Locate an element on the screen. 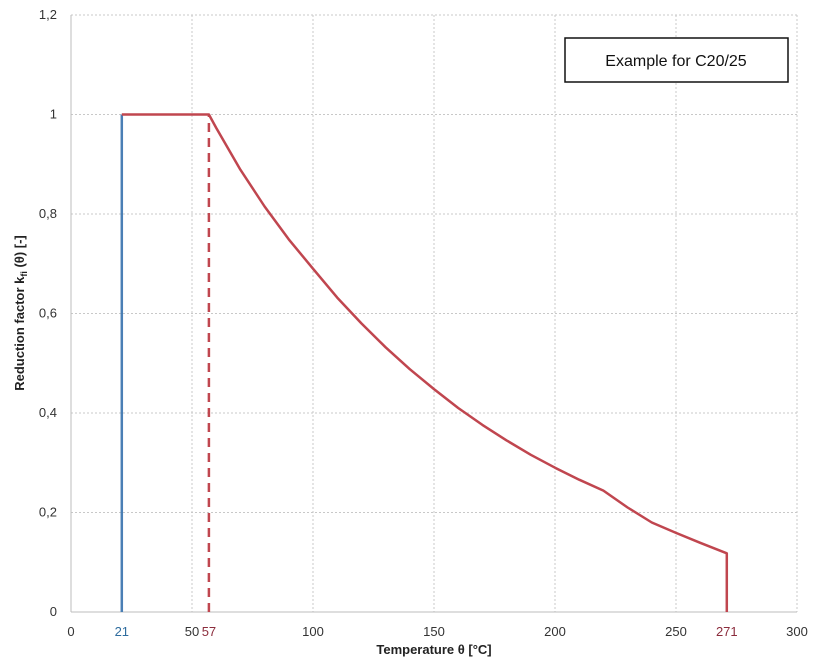  annotation-box: Example for C20/25 is located at coordinates (676, 60).